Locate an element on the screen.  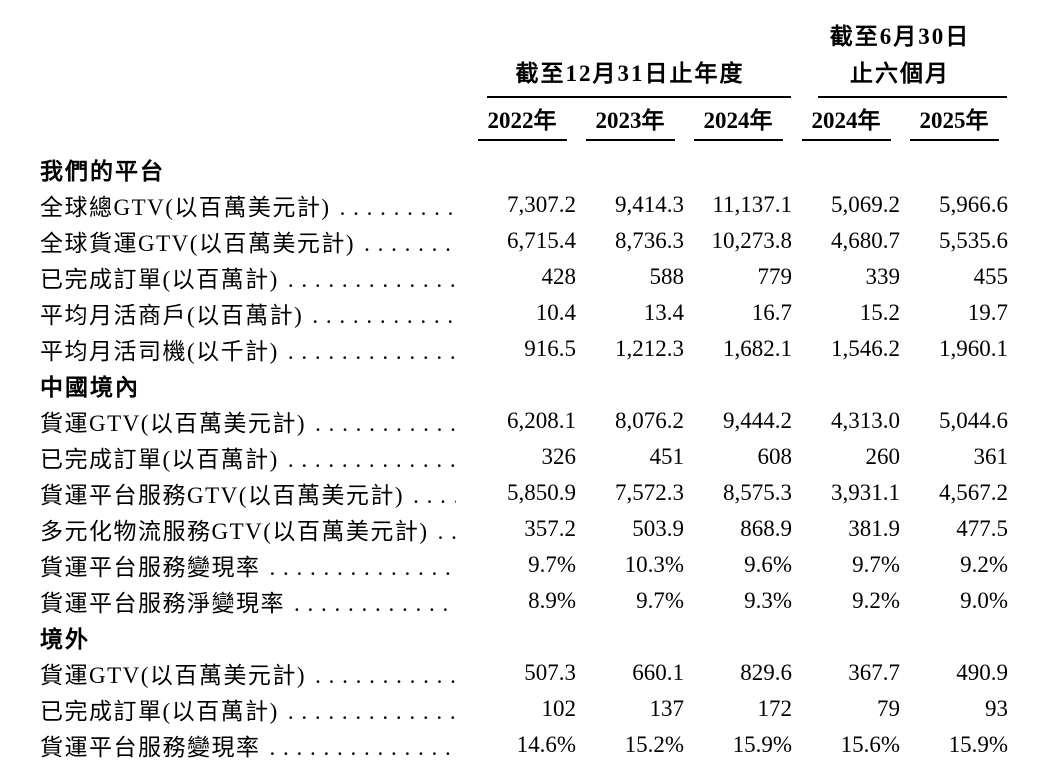
value-cell: 7,307.2 is located at coordinates (541, 204).